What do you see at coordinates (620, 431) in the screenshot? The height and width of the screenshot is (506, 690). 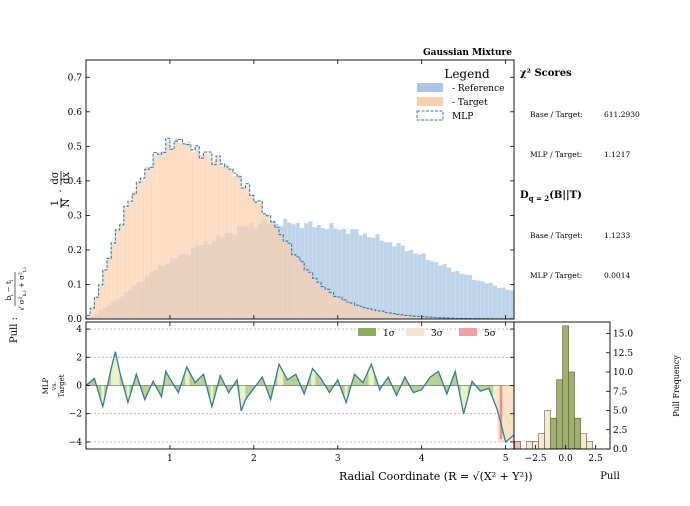 I see `pull-frequency-y-tick-label: 2.5` at bounding box center [620, 431].